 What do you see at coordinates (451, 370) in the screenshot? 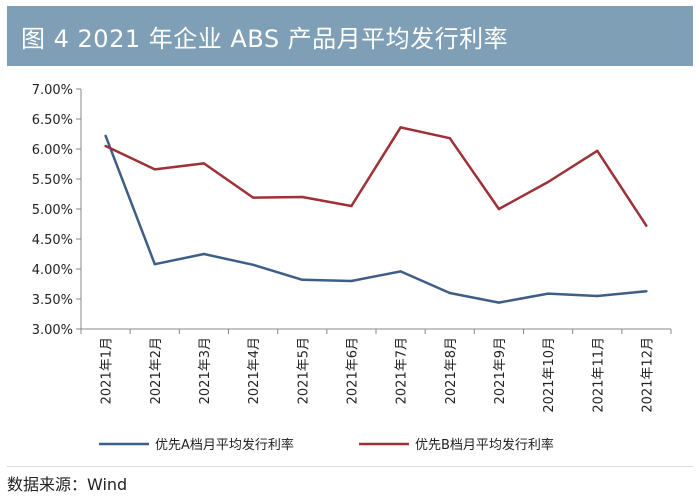
I see `x-tick-label: 2021年8月` at bounding box center [451, 370].